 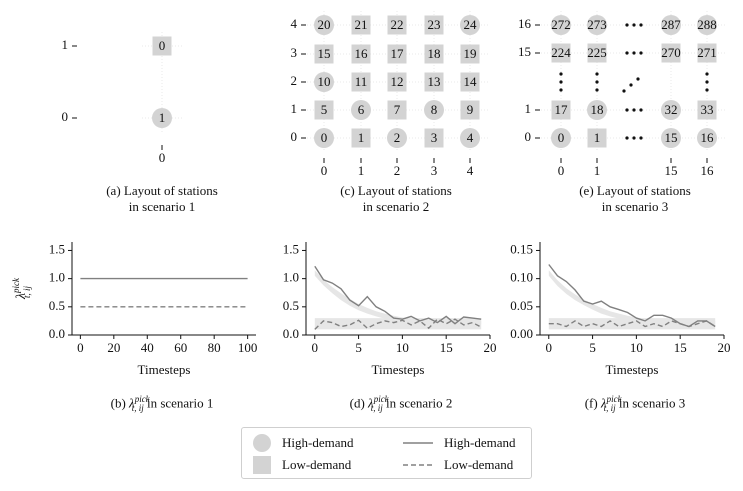 What do you see at coordinates (597, 170) in the screenshot?
I see `x-tick-label: 1` at bounding box center [597, 170].